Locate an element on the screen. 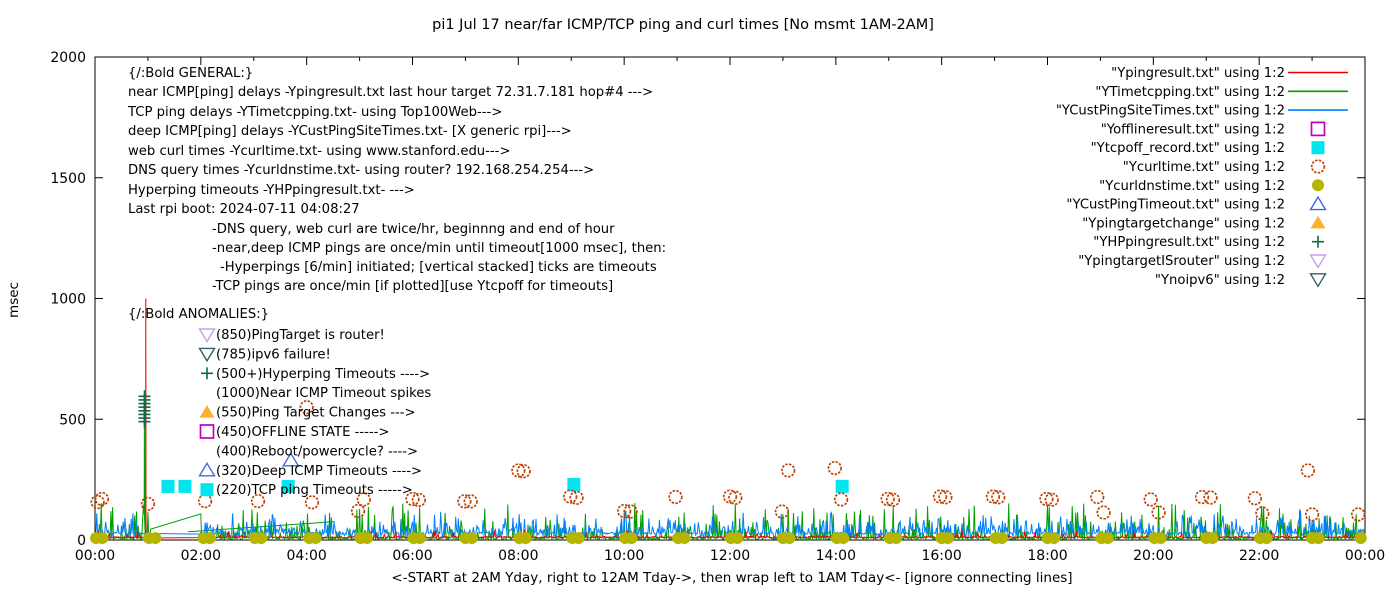  annotation-anomalies-header: {/:Bold ANOMALIES:} is located at coordinates (198, 314).